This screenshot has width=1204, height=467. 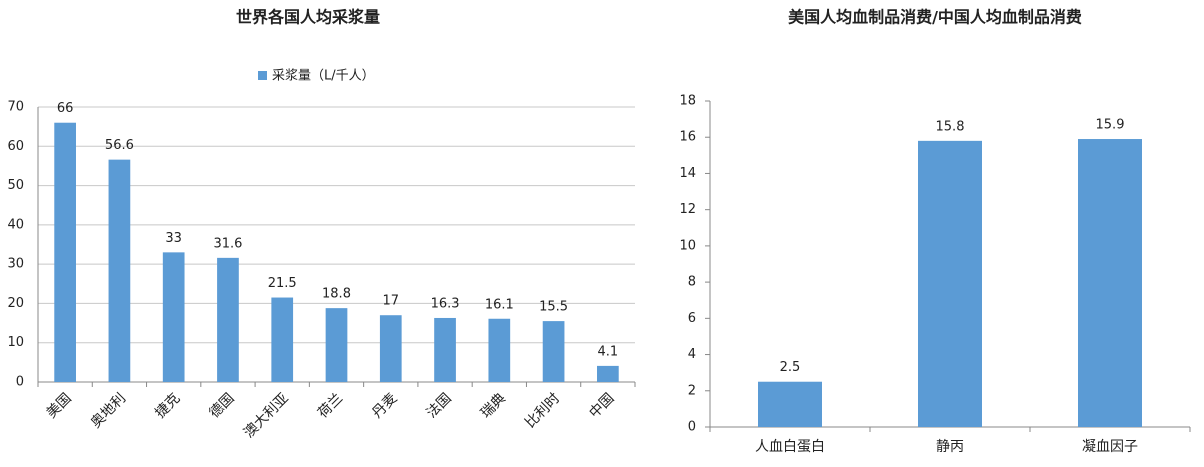 What do you see at coordinates (687, 137) in the screenshot?
I see `y-tick-label: 16` at bounding box center [687, 137].